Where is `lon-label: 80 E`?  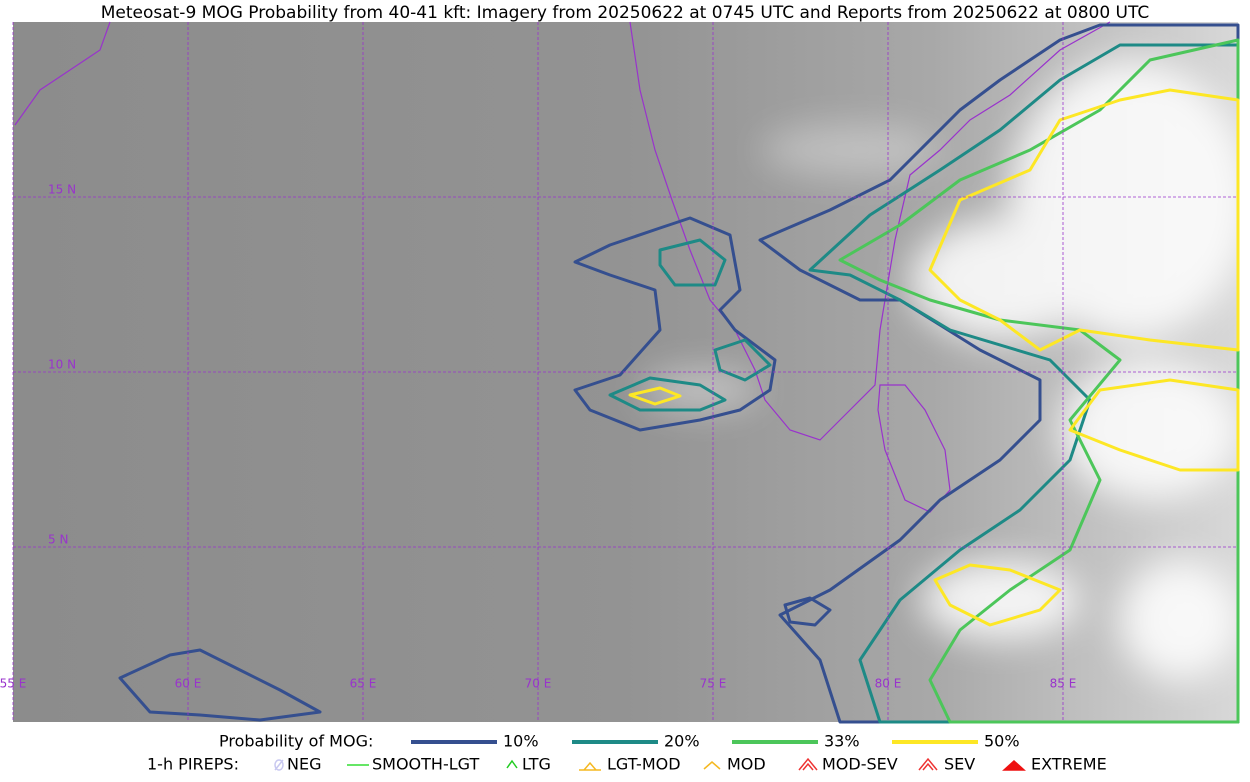
lon-label: 80 E is located at coordinates (888, 684).